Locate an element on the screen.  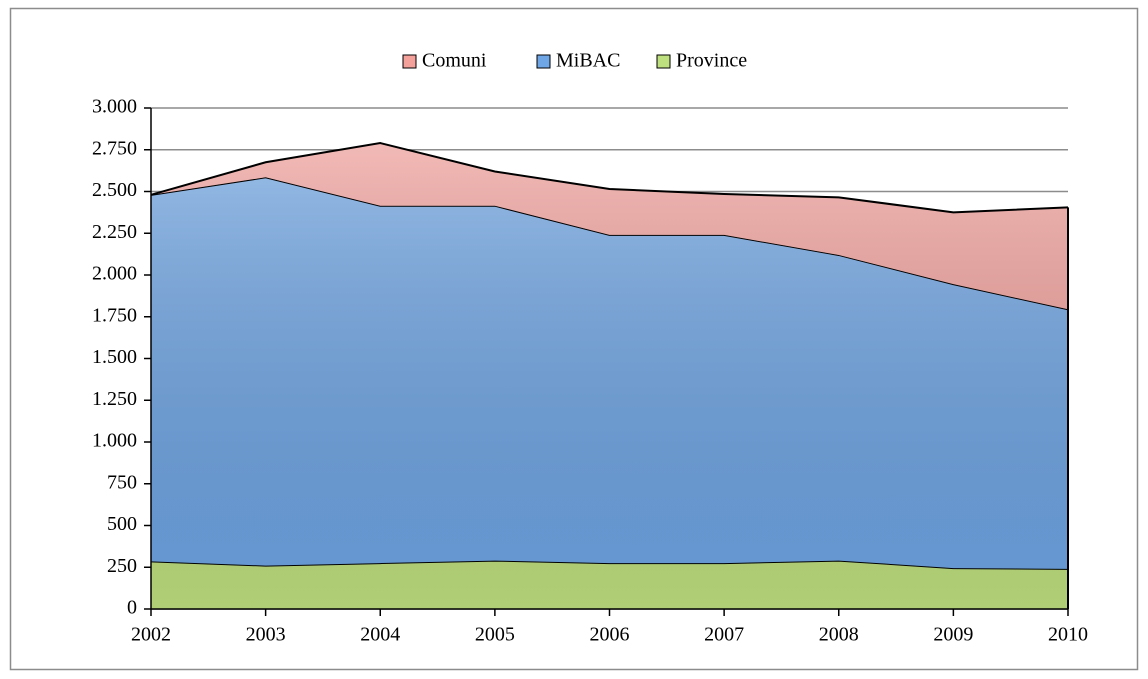
x-tick-label: 2005 is located at coordinates (495, 635).